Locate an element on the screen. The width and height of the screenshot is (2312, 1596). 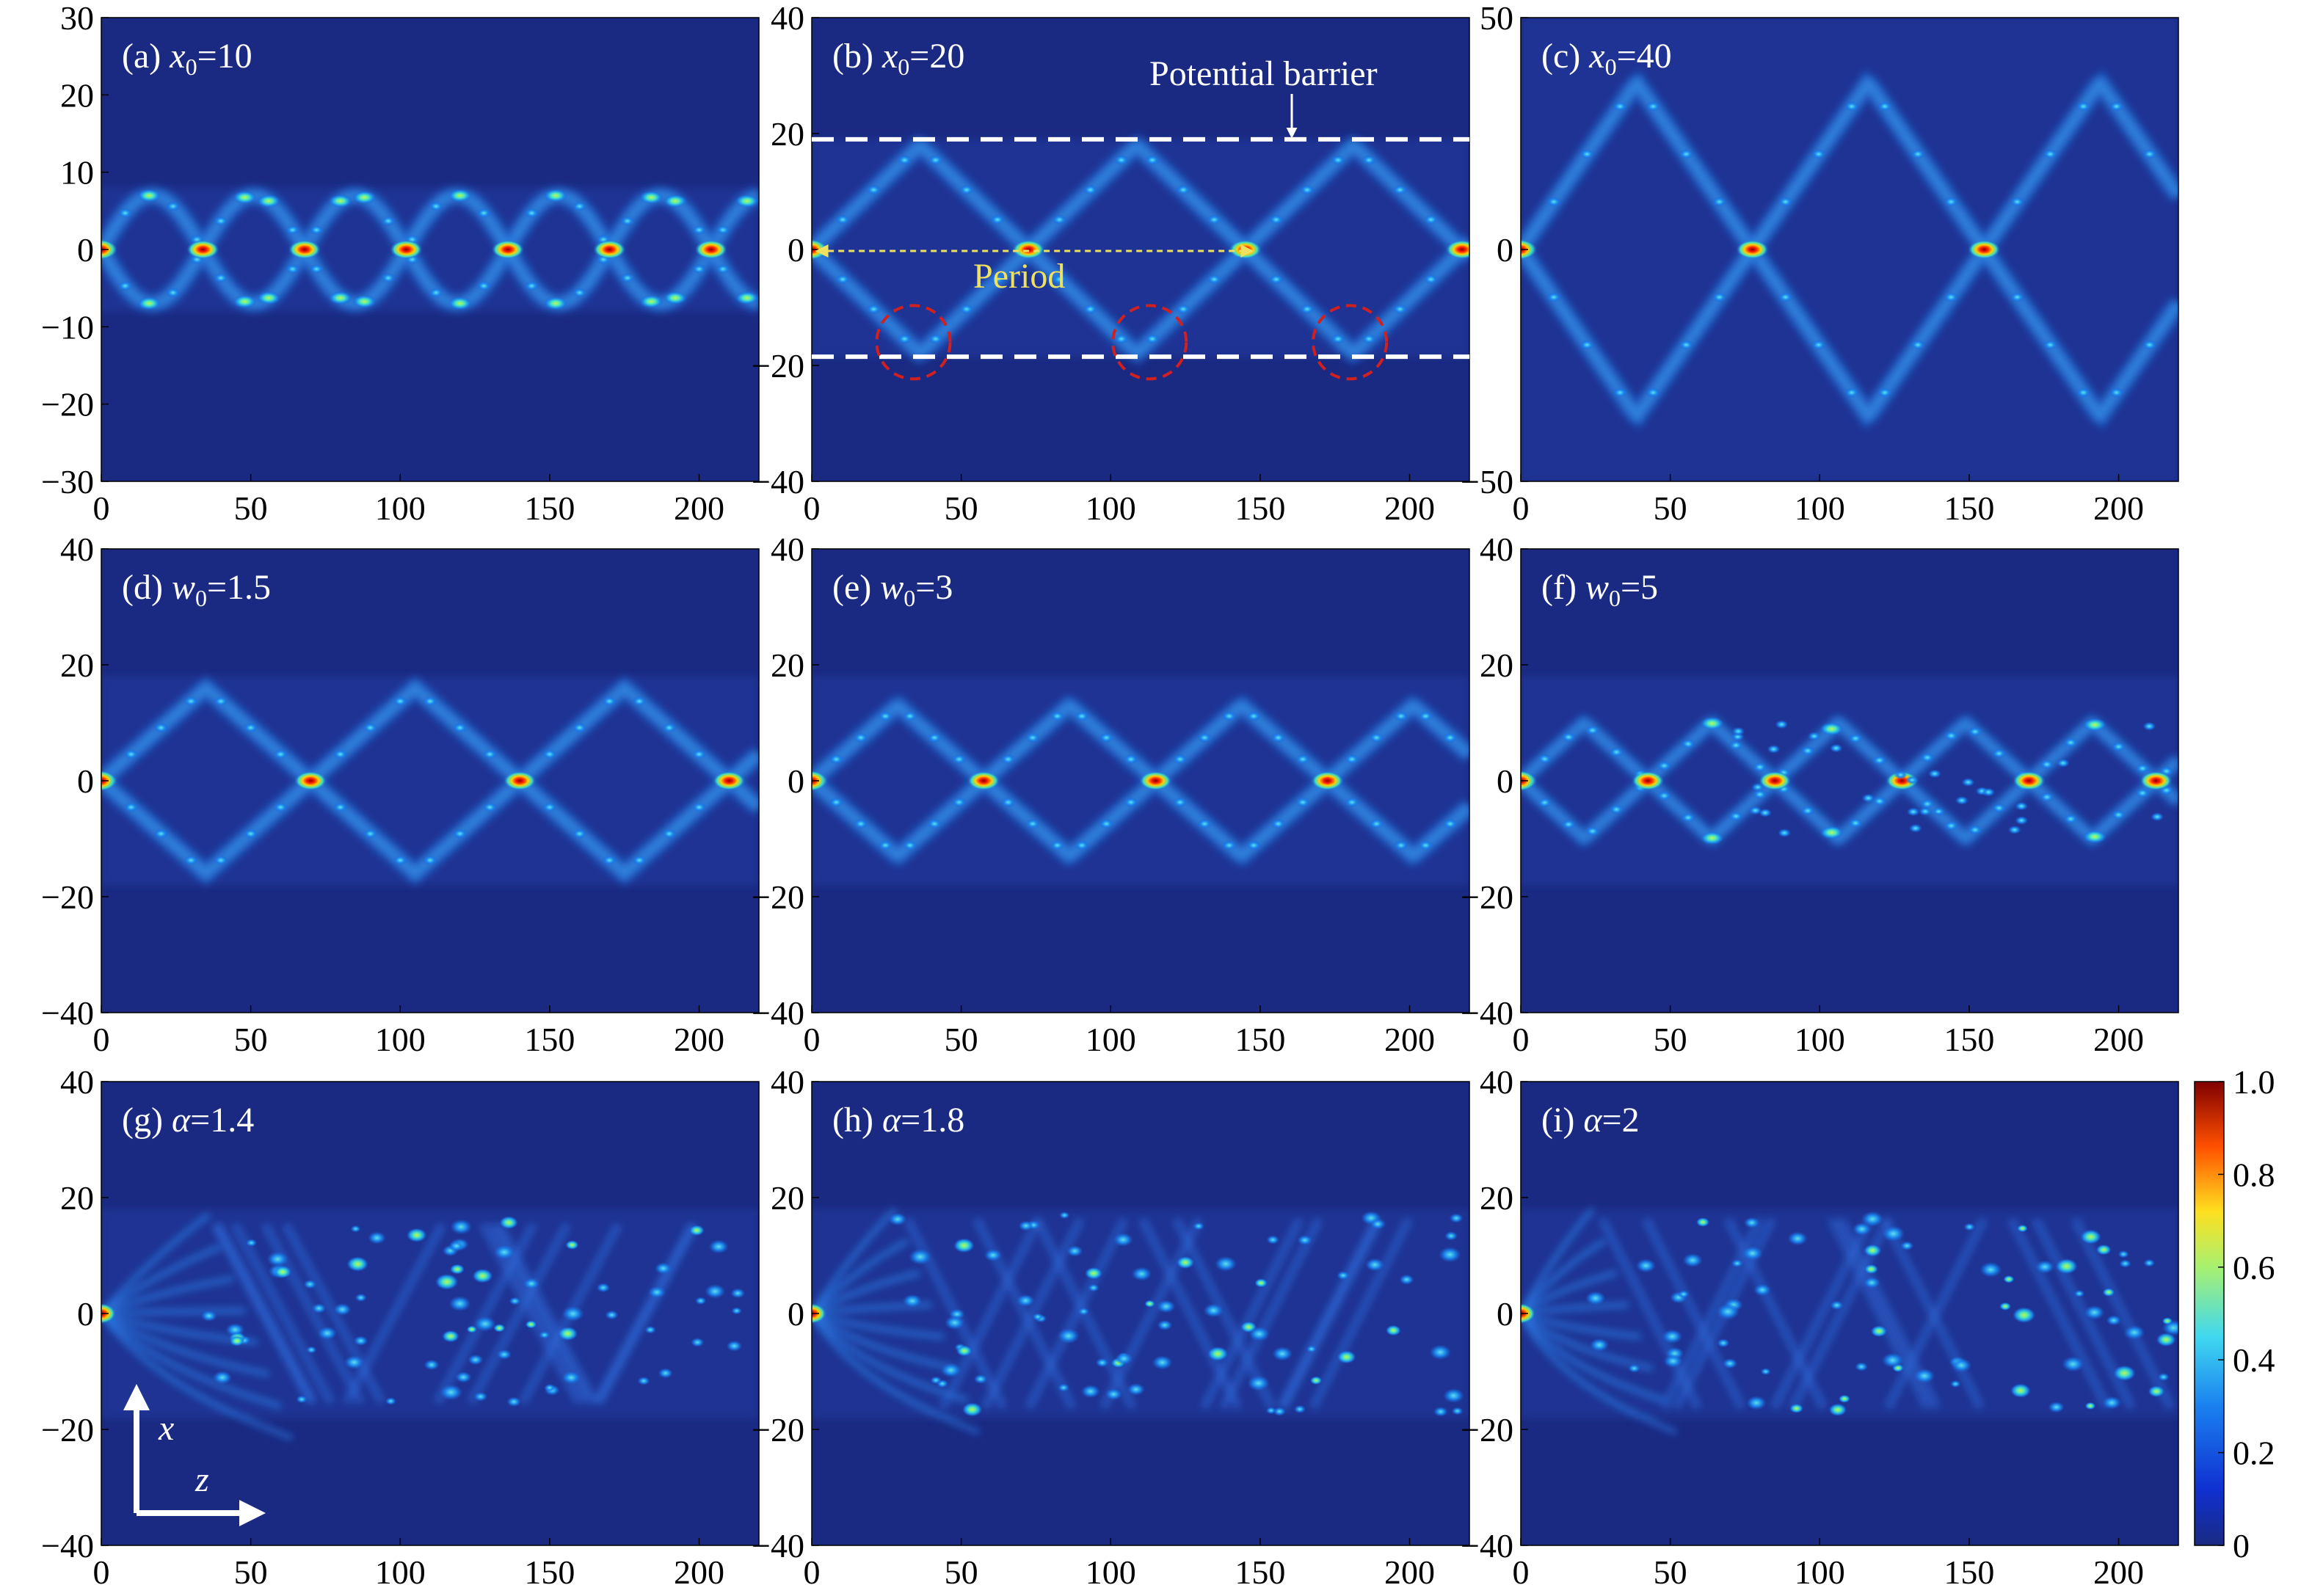
panel-b-annotations: Potential barrier Period is located at coordinates (1140, 217).